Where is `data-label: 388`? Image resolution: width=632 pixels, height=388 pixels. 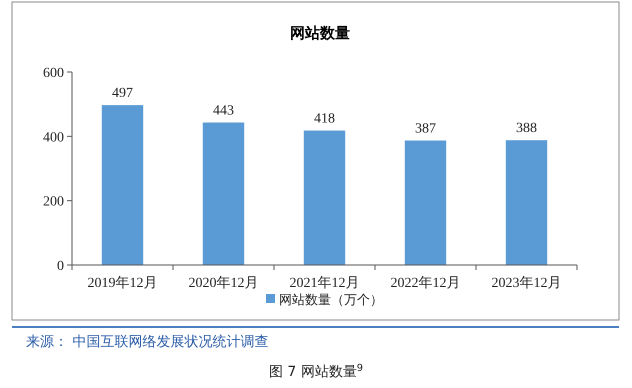 data-label: 388 is located at coordinates (526, 128).